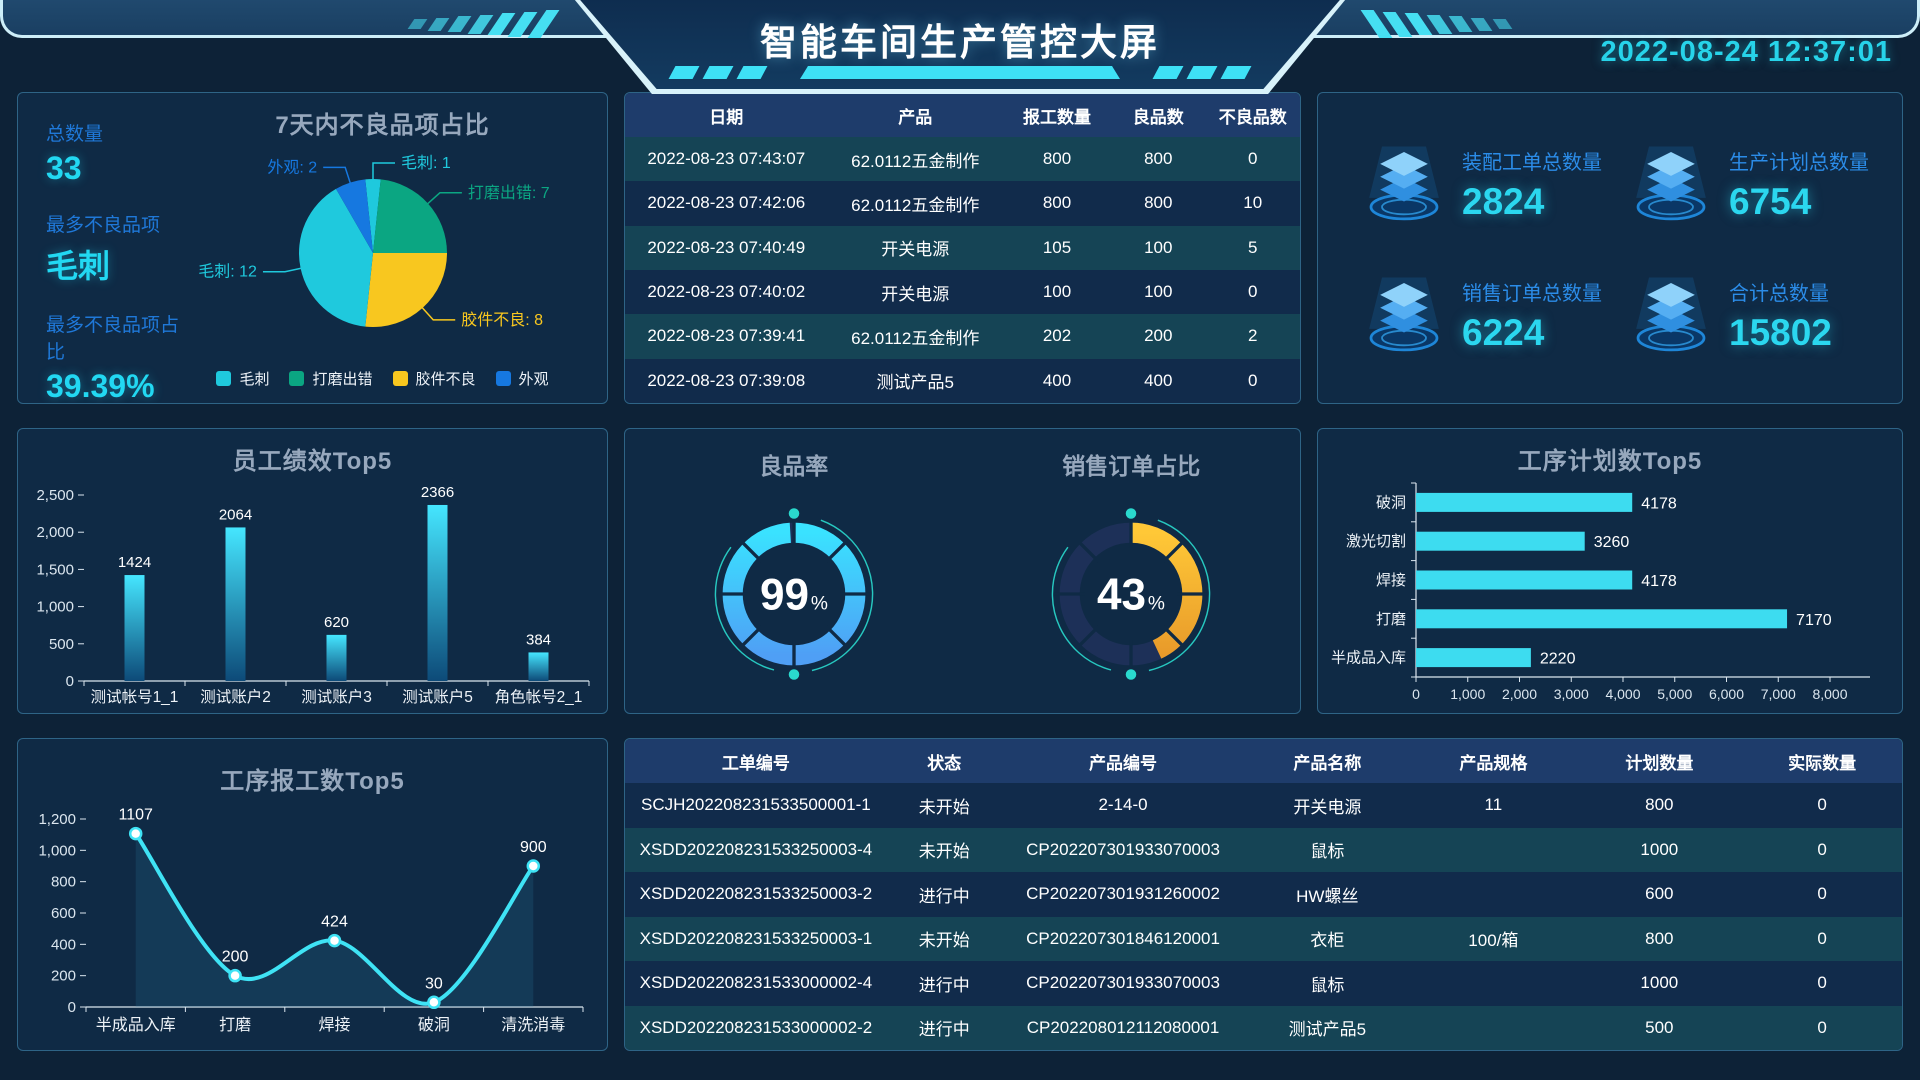 The height and width of the screenshot is (1080, 1920). What do you see at coordinates (434, 1025) in the screenshot?
I see `line-category-label: 破洞` at bounding box center [434, 1025].